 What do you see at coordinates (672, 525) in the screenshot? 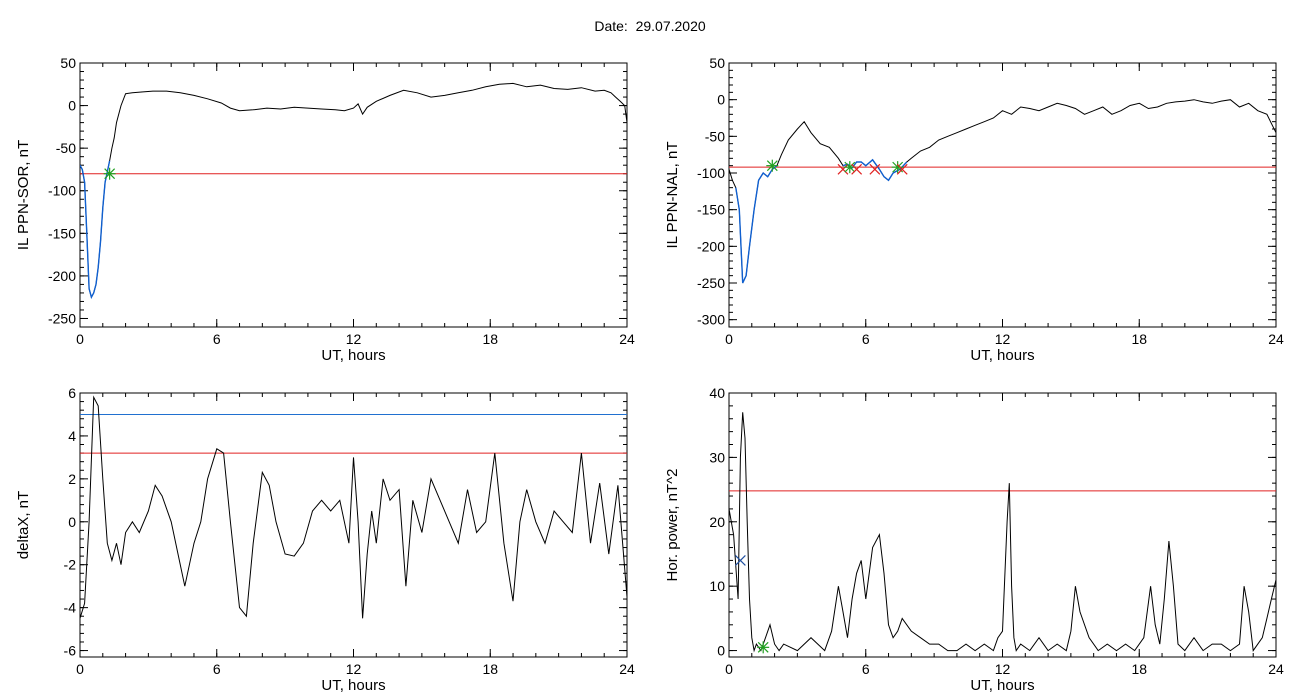
I see `y-axis-title: Hor. power, nT^2` at bounding box center [672, 525].